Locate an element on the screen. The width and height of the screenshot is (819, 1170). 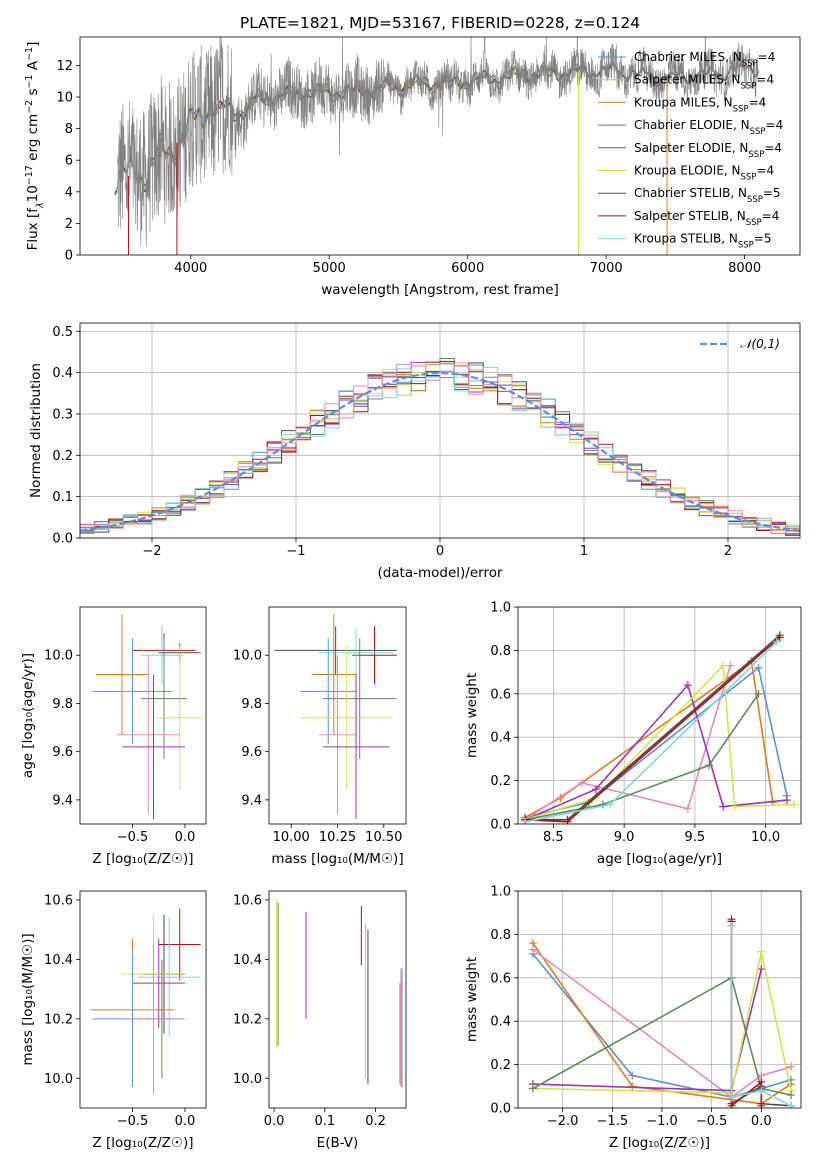
y-tick-label: 0.3 is located at coordinates (62, 414).